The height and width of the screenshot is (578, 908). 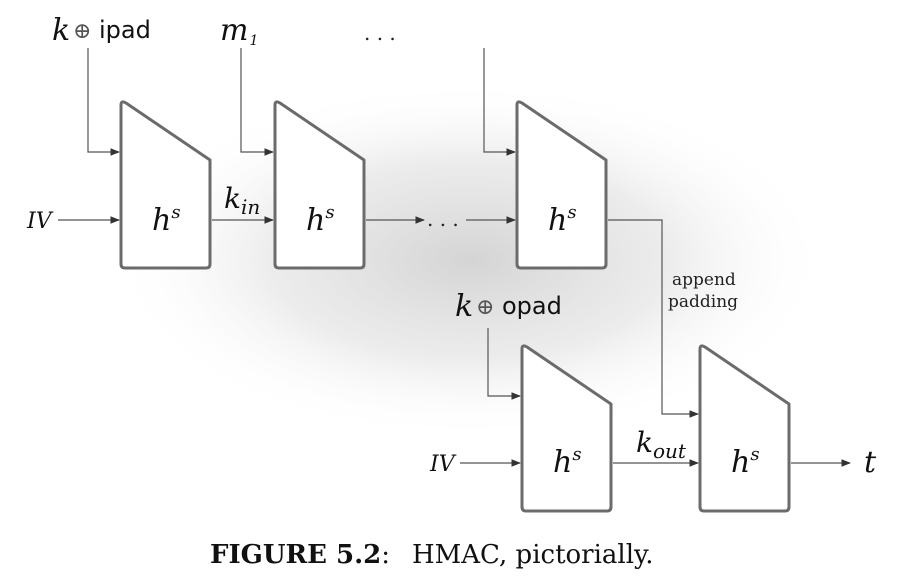 I want to click on label-k-in: kin, so click(x=242, y=200).